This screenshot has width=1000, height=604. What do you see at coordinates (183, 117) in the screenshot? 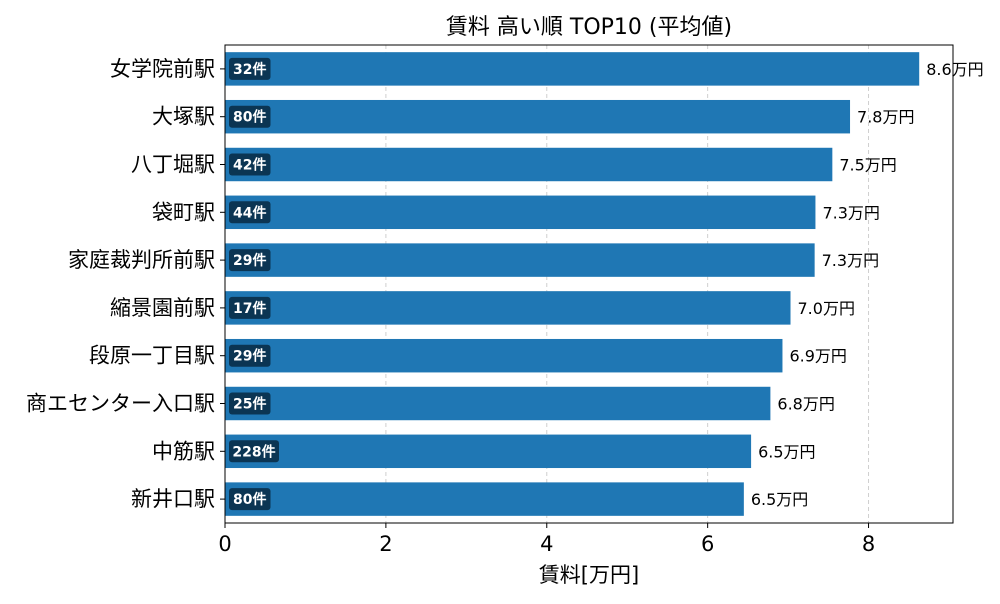
I see `y-tick-label: 大塚駅` at bounding box center [183, 117].